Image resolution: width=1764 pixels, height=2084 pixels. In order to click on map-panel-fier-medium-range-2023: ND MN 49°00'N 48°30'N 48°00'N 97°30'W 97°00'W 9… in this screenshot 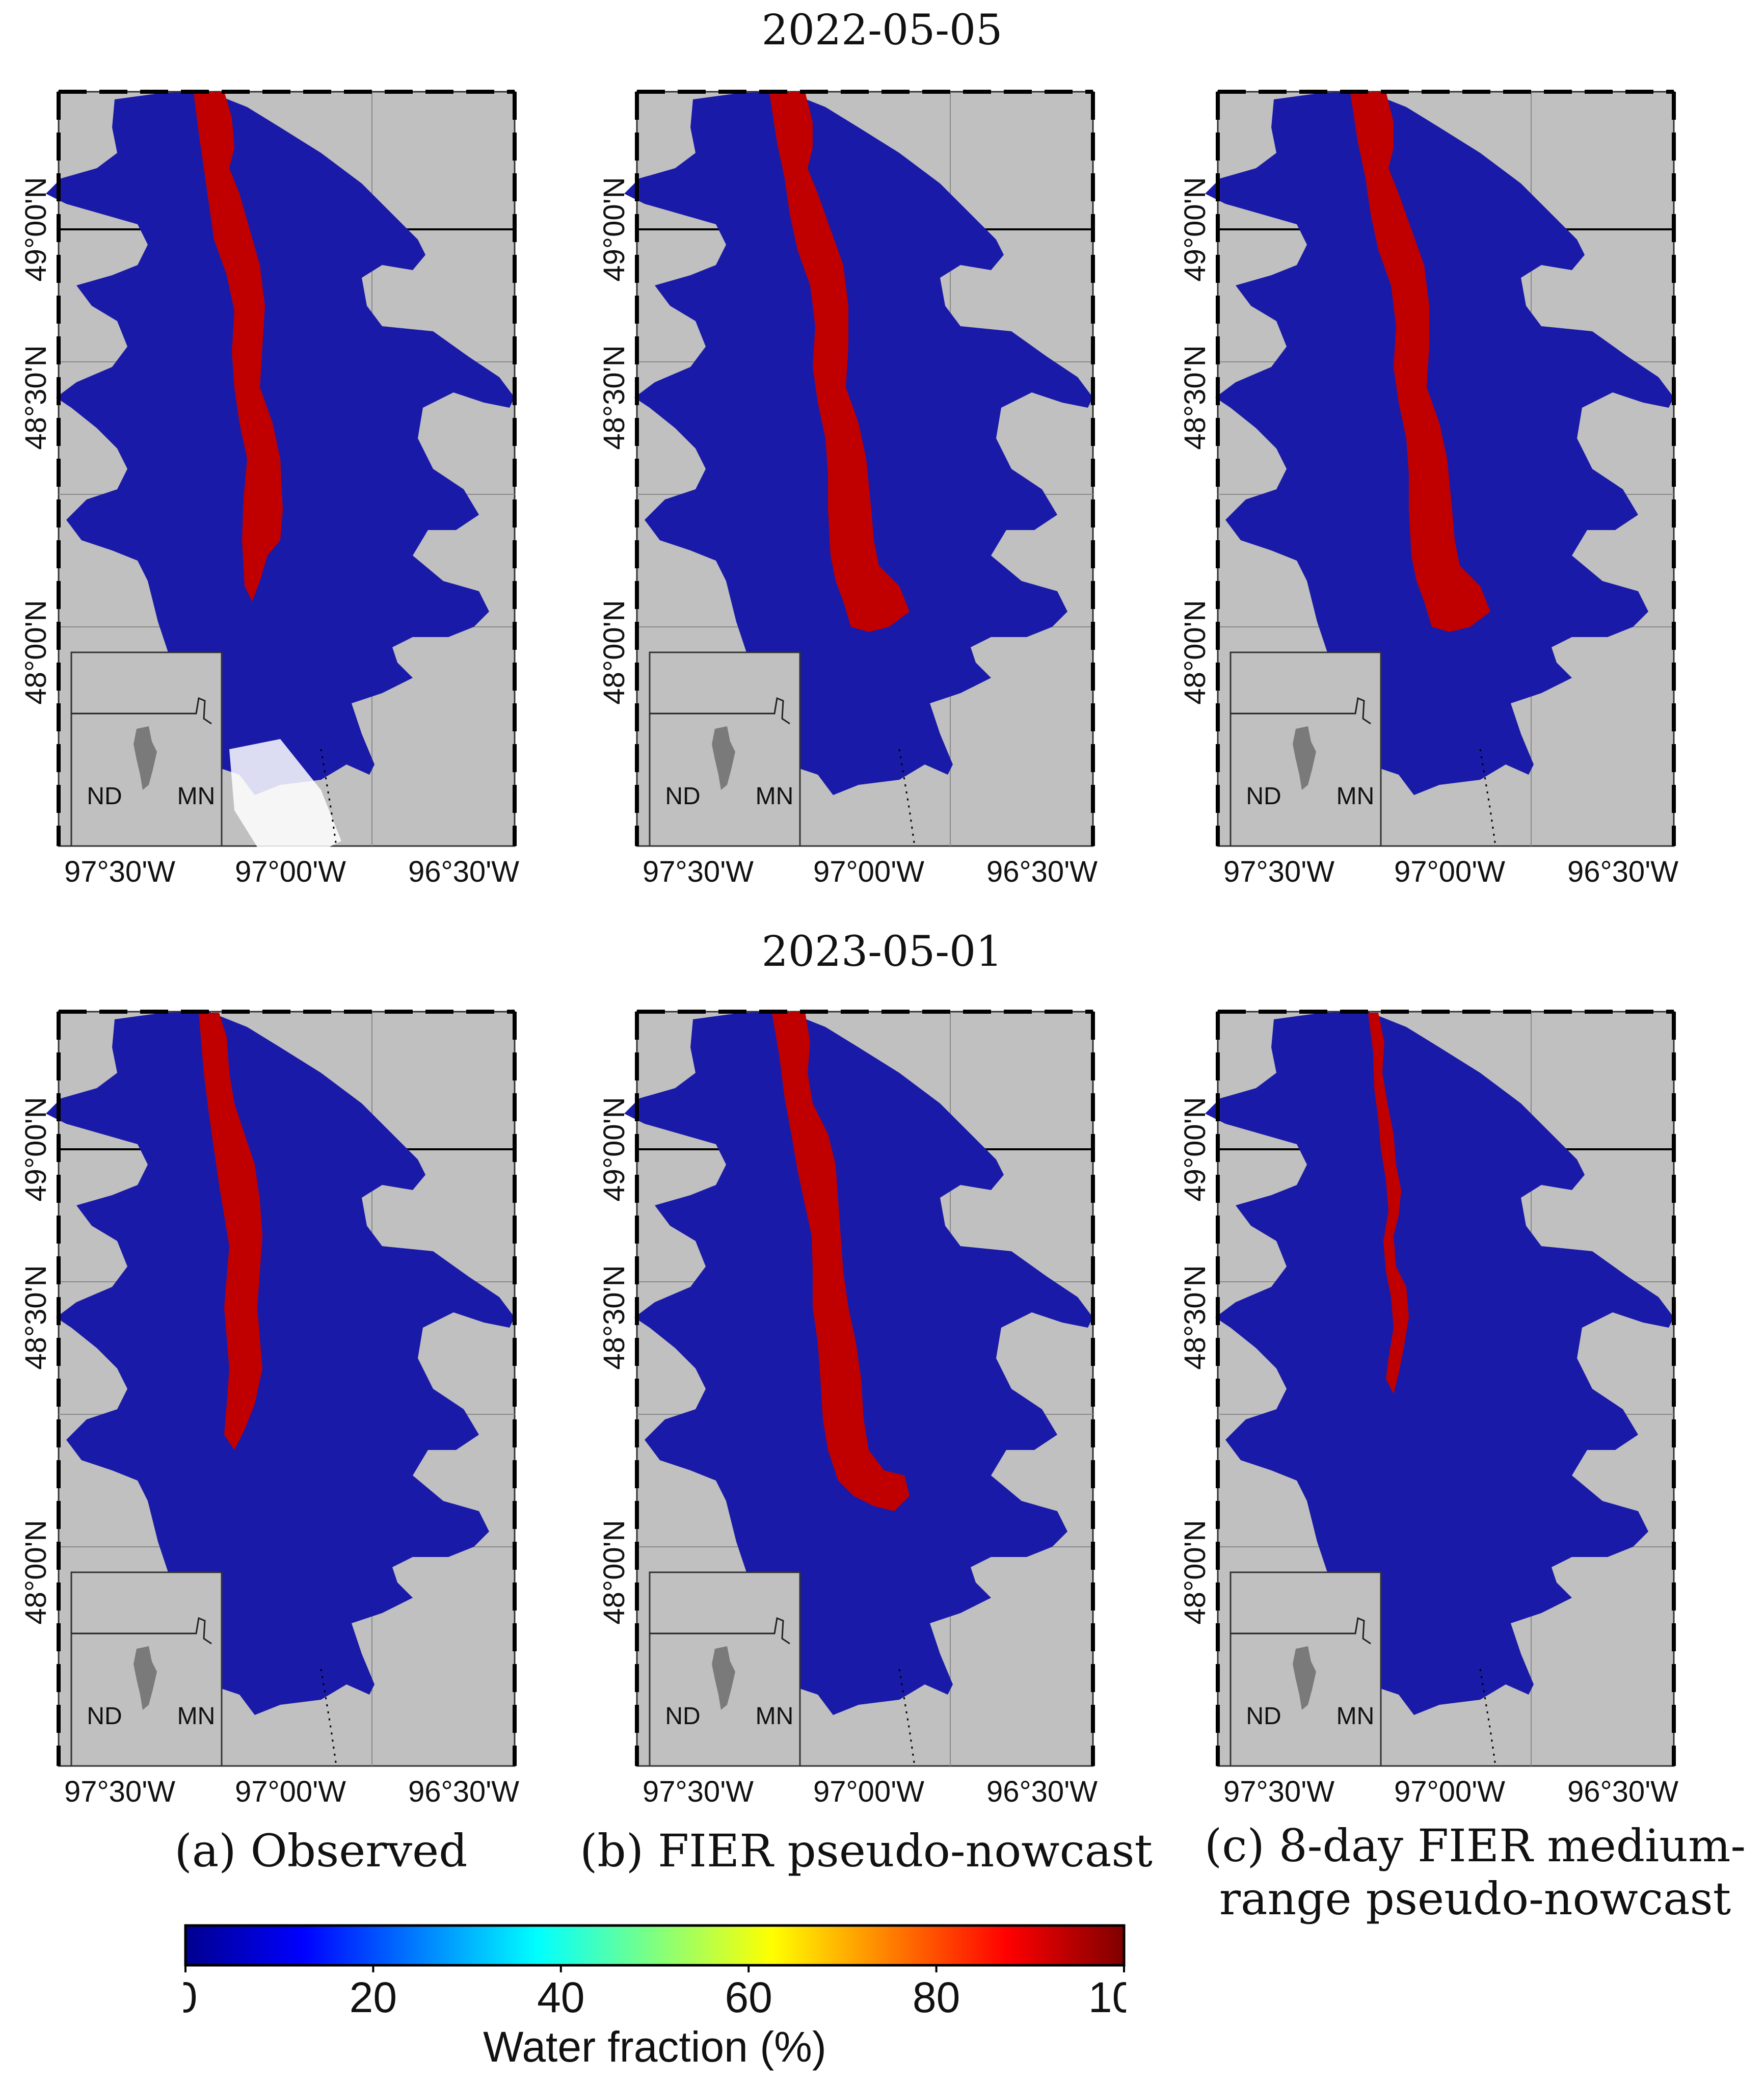, I will do `click(1467, 1440)`.